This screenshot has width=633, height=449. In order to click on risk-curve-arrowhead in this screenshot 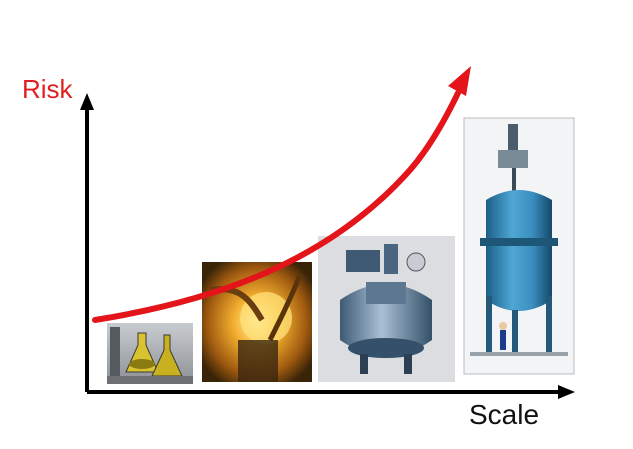, I will do `click(459, 81)`.